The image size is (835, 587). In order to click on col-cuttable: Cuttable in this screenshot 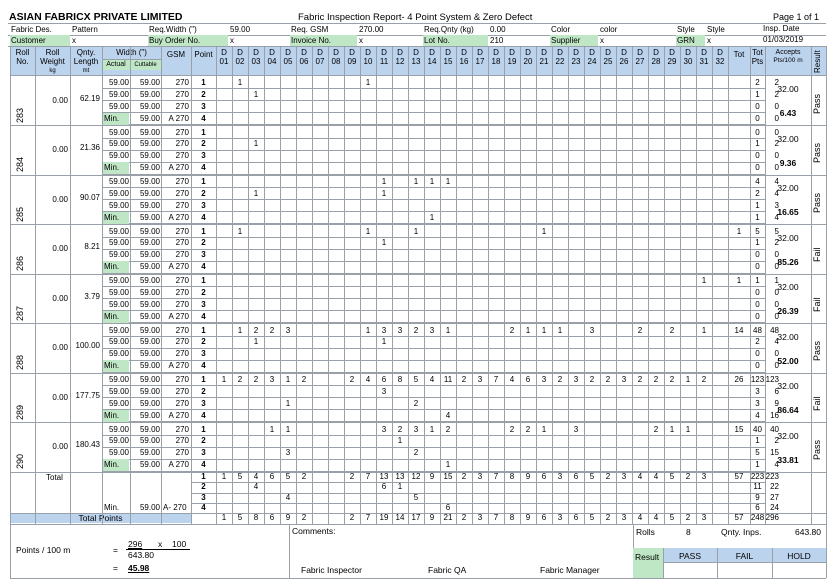, I will do `click(145, 65)`.